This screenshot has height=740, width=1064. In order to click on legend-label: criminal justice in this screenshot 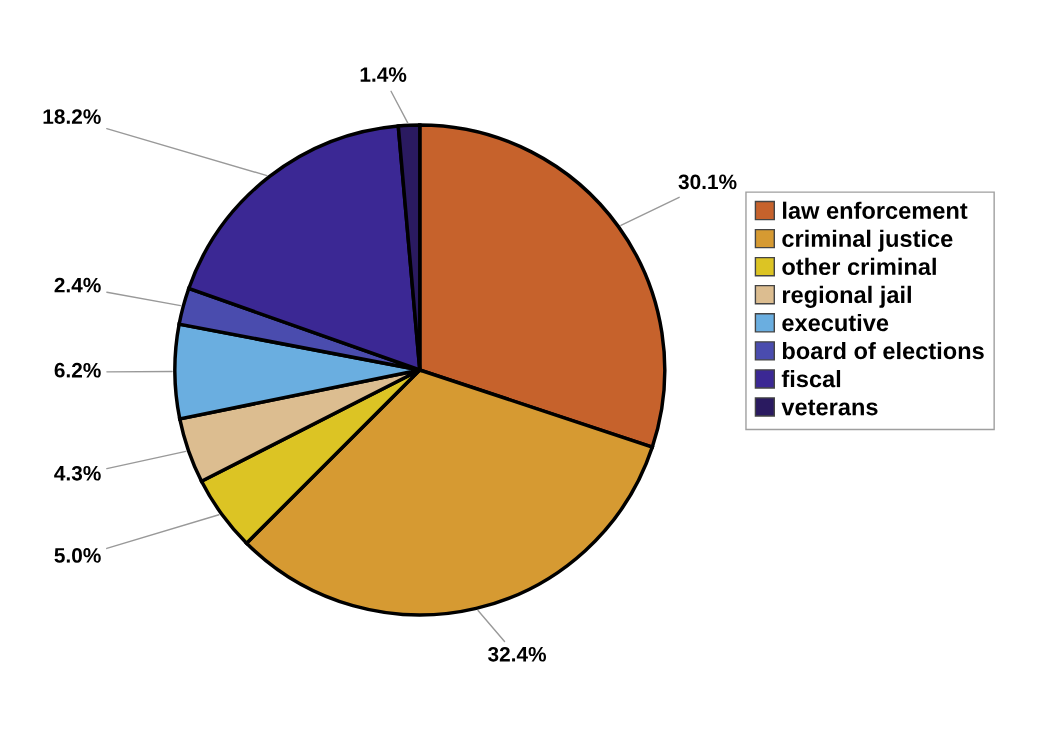, I will do `click(867, 240)`.